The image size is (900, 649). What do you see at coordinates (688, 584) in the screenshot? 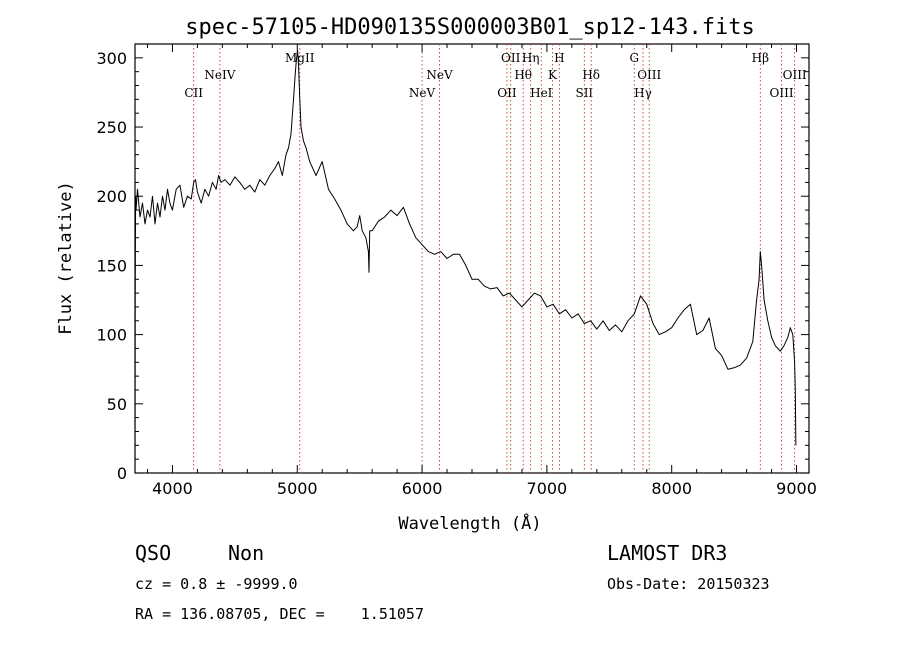
I see `obs-date-text: Obs-Date: 20150323` at bounding box center [688, 584].